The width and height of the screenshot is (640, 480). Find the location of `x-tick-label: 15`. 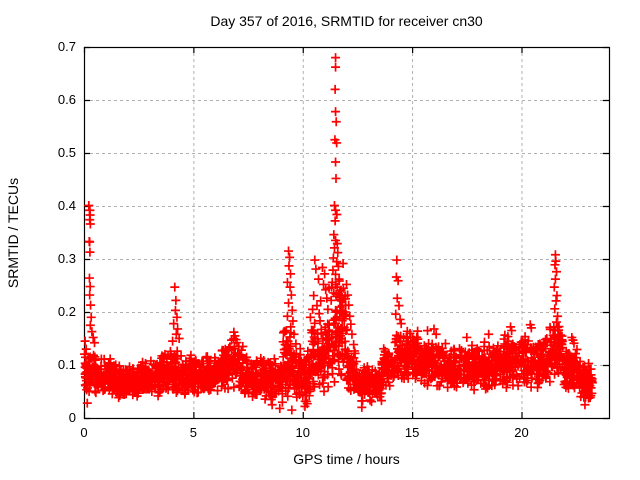

x-tick-label: 15 is located at coordinates (412, 432).